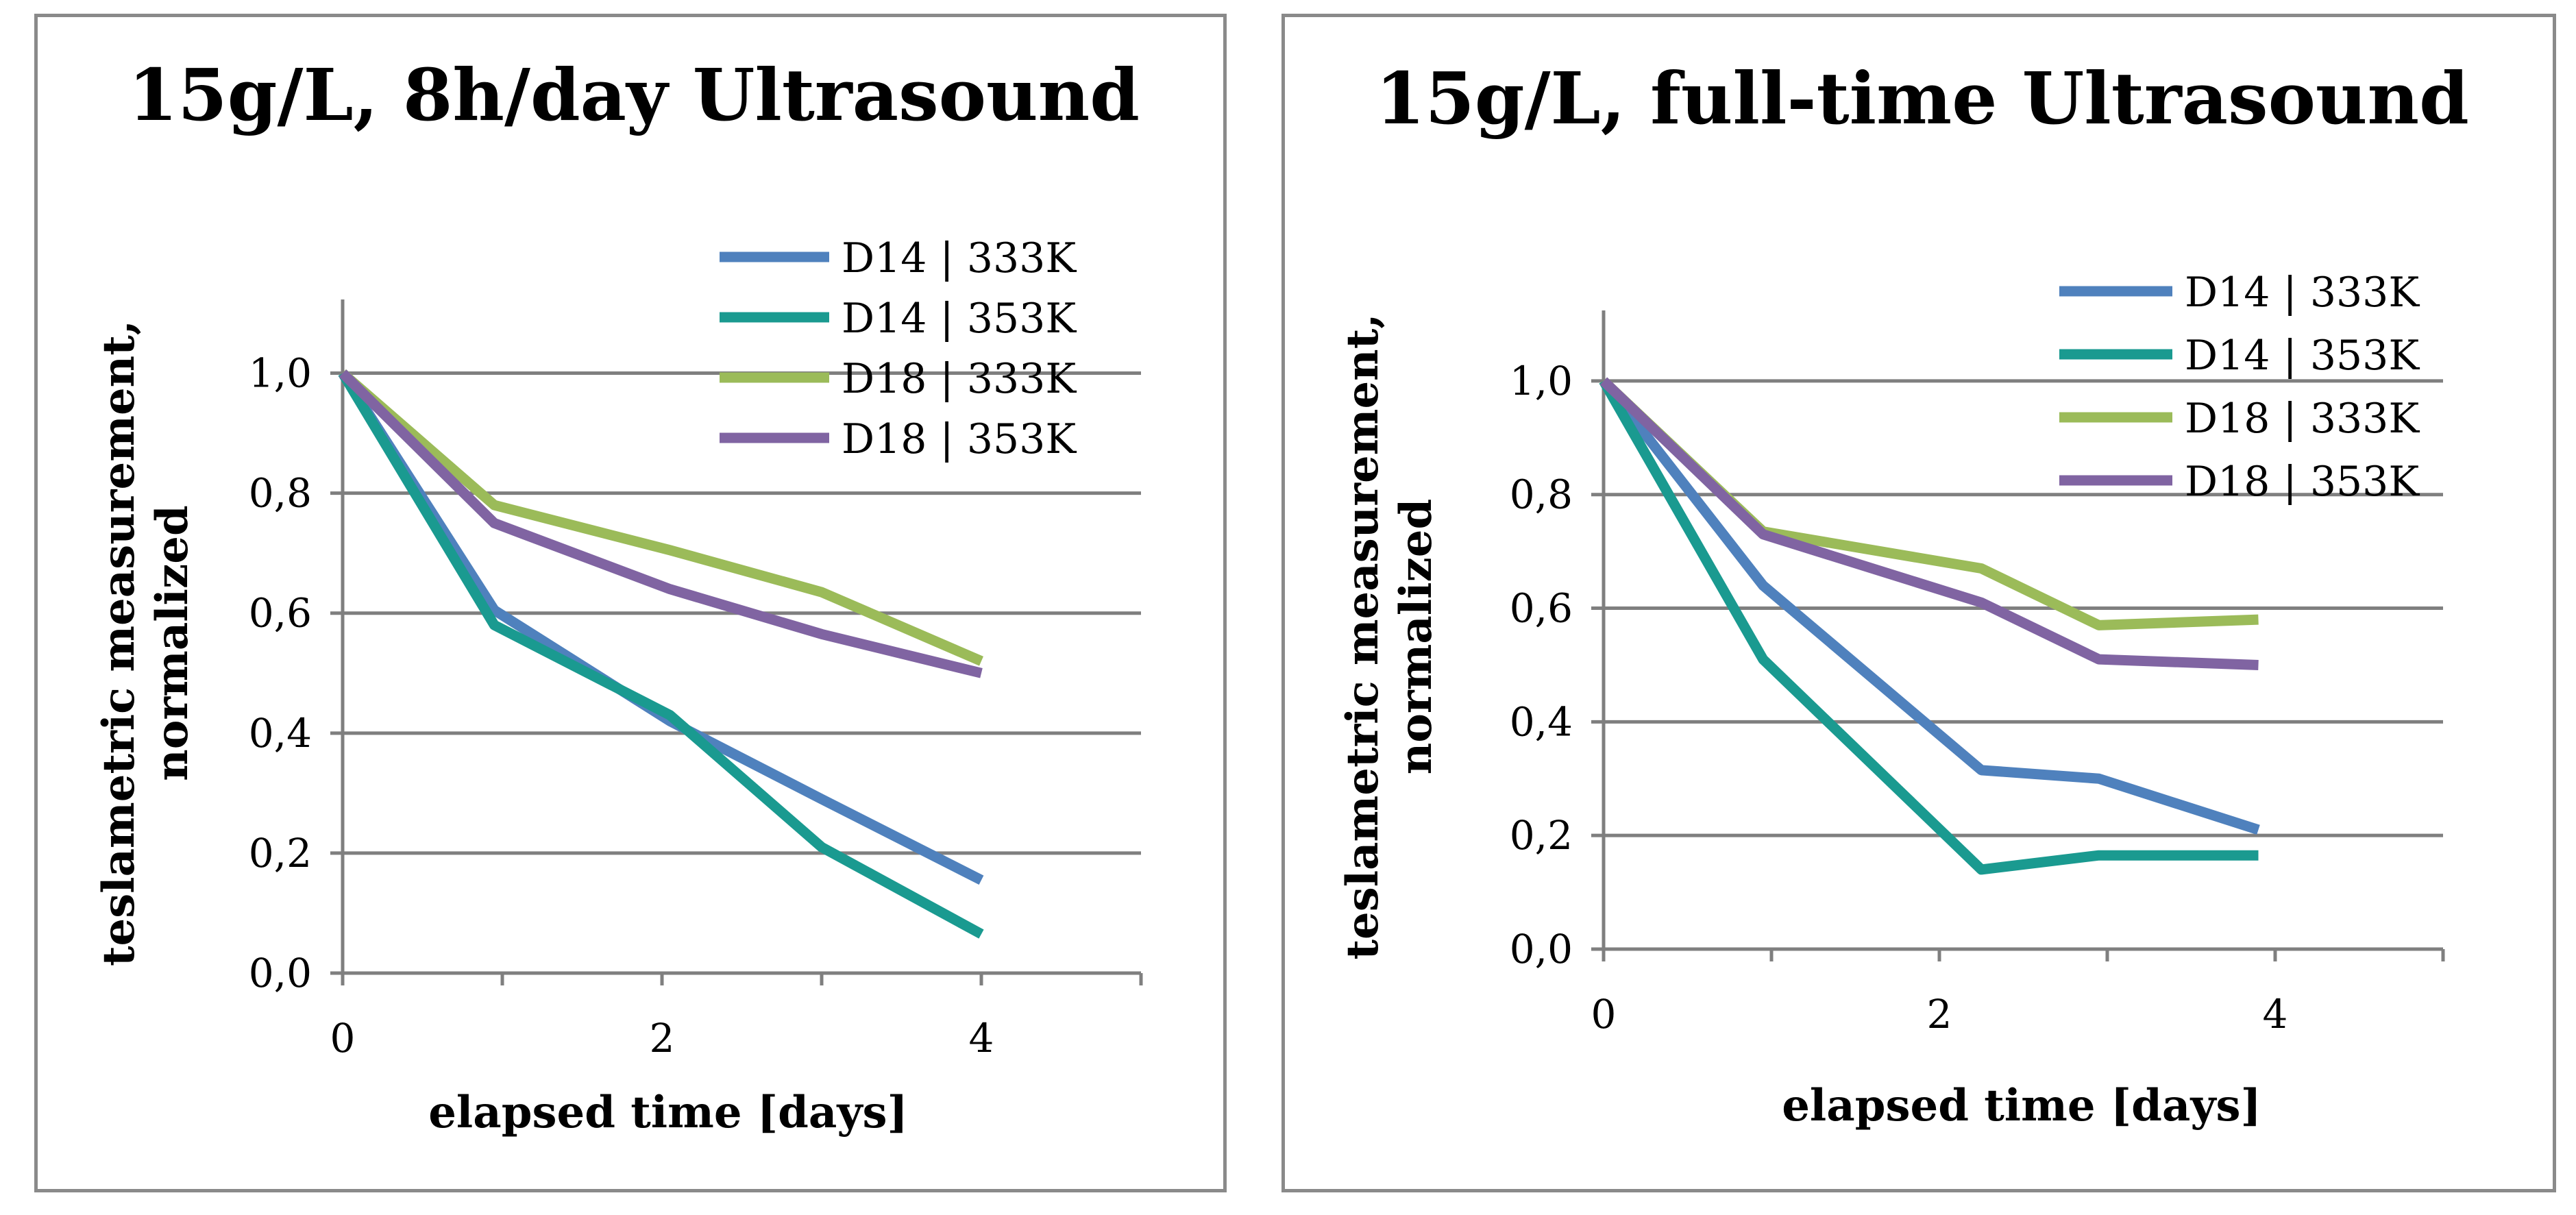 The width and height of the screenshot is (2576, 1215). Describe the element at coordinates (661, 517) in the screenshot. I see `series-line-d18-333k` at that location.